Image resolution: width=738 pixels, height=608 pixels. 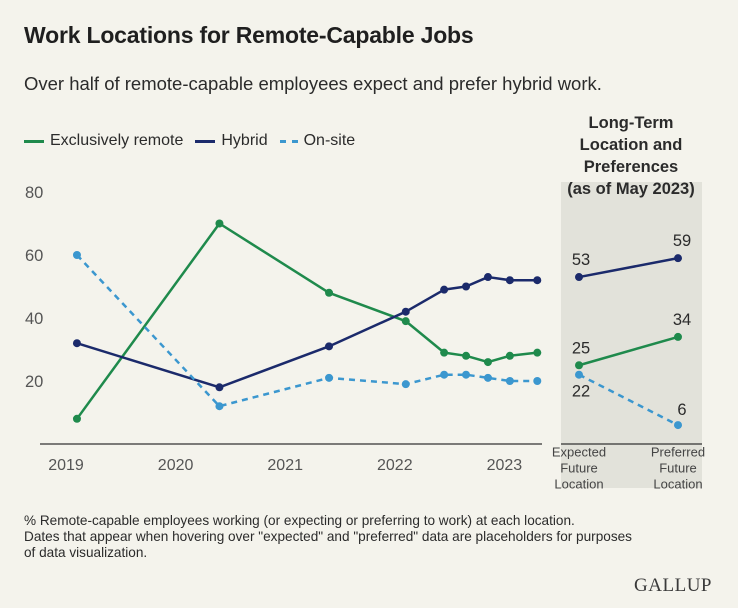 I want to click on legend-swatch-hybrid, so click(x=205, y=141).